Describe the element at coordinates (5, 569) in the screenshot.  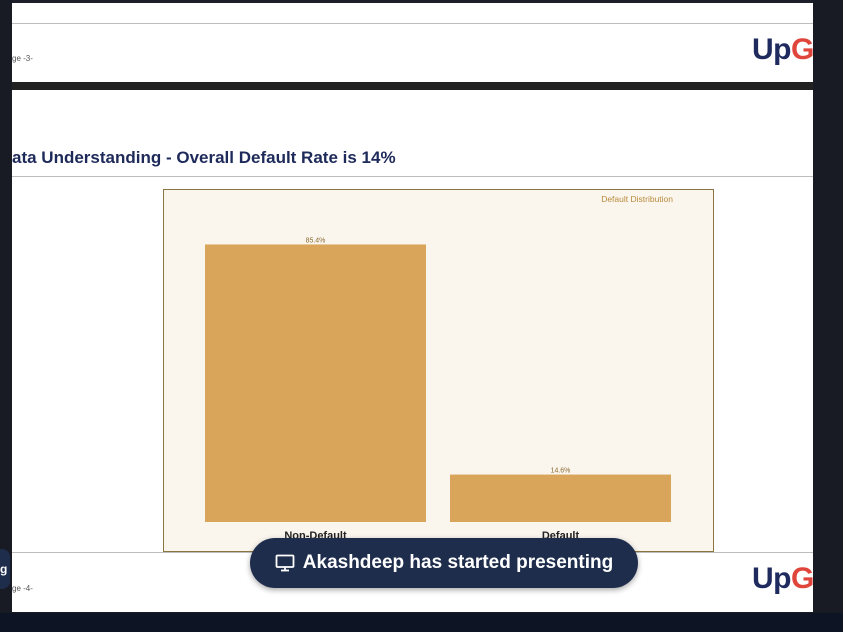
I see `side-panel-tab: g` at that location.